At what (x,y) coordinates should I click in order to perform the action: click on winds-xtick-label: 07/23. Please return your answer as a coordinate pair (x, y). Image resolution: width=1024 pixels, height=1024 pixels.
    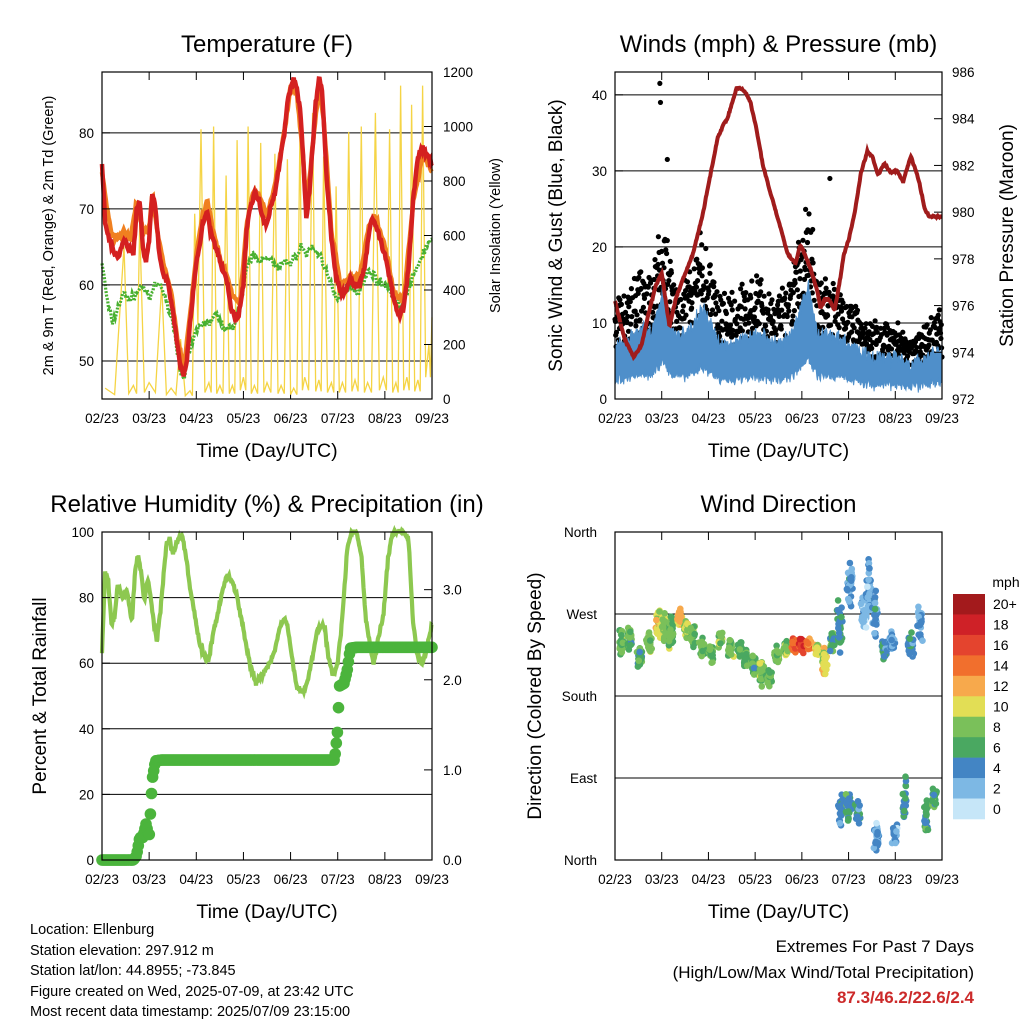
    Looking at the image, I should click on (849, 418).